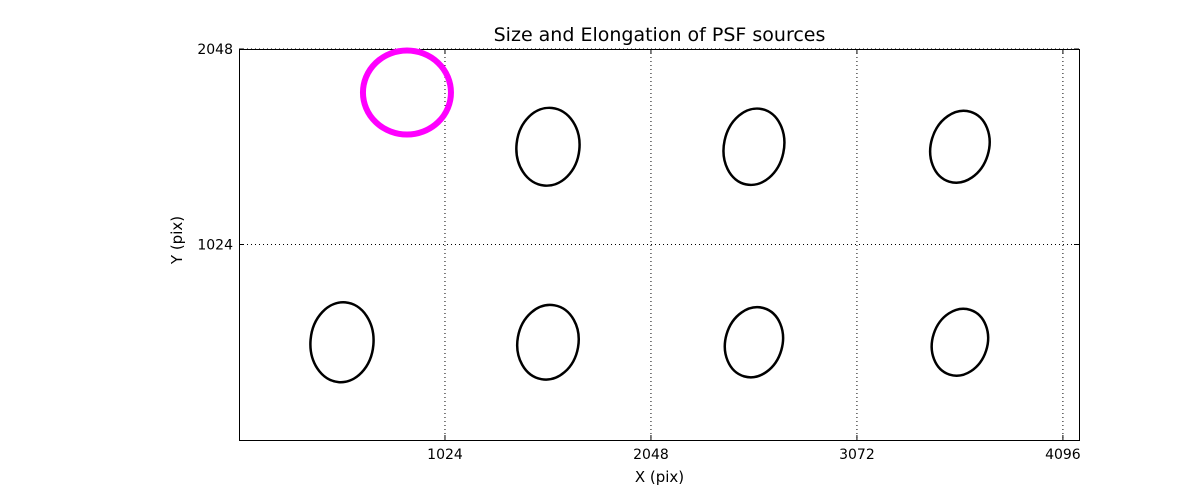 The width and height of the screenshot is (1200, 490). Describe the element at coordinates (215, 50) in the screenshot. I see `y-tick-label: 2048` at that location.